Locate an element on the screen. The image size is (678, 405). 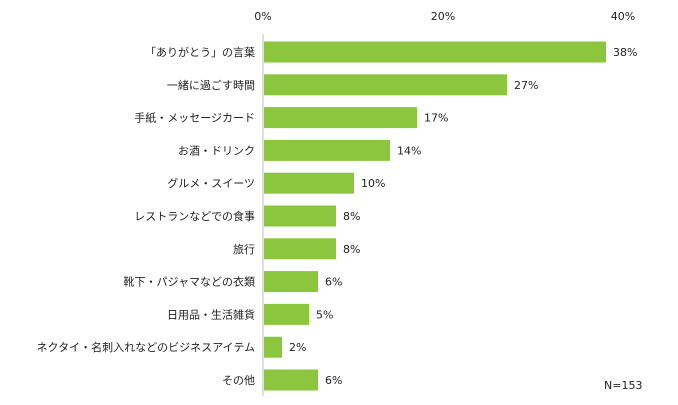
value-label: 17% is located at coordinates (436, 118).